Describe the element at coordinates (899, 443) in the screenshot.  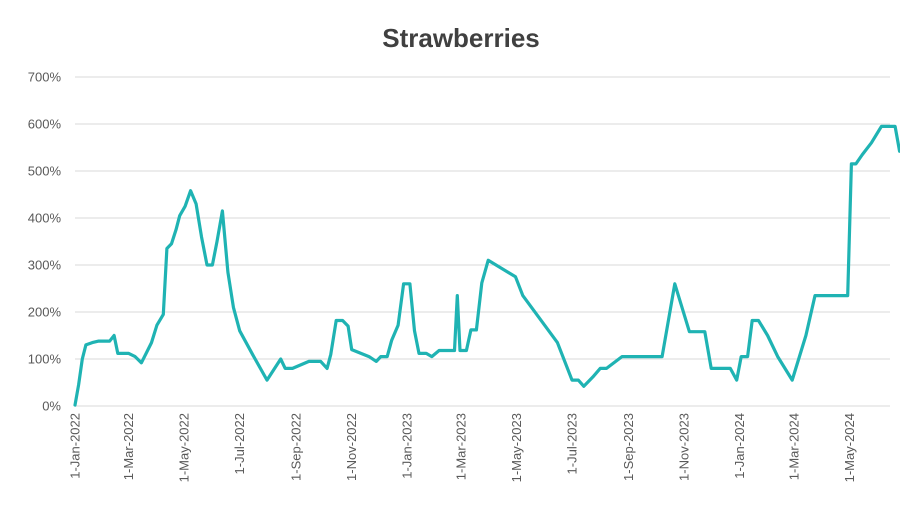
I see `x-tick-label: 1-Jul-2024` at that location.